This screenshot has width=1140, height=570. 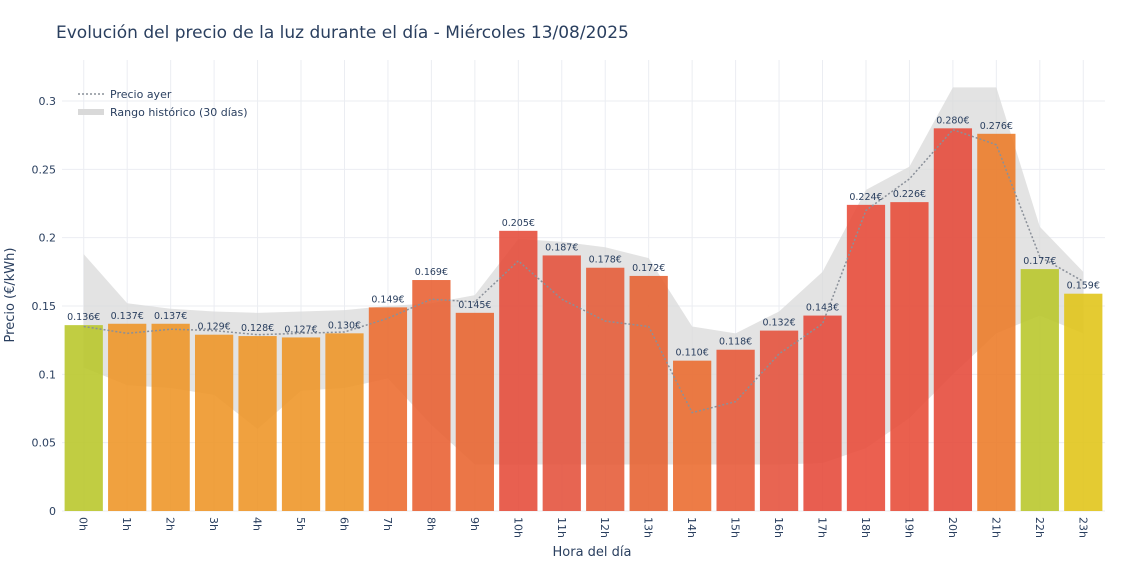 I want to click on bar-label-16h: 0.132€, so click(x=778, y=323).